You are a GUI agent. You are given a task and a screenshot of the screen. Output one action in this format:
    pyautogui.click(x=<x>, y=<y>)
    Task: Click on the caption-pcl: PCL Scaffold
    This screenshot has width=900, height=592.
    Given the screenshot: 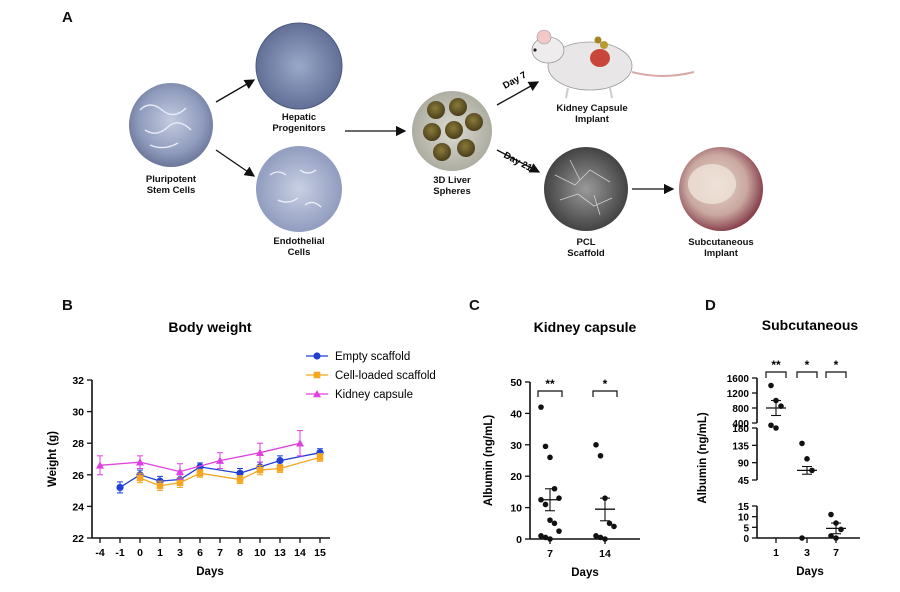 What is the action you would take?
    pyautogui.click(x=586, y=248)
    